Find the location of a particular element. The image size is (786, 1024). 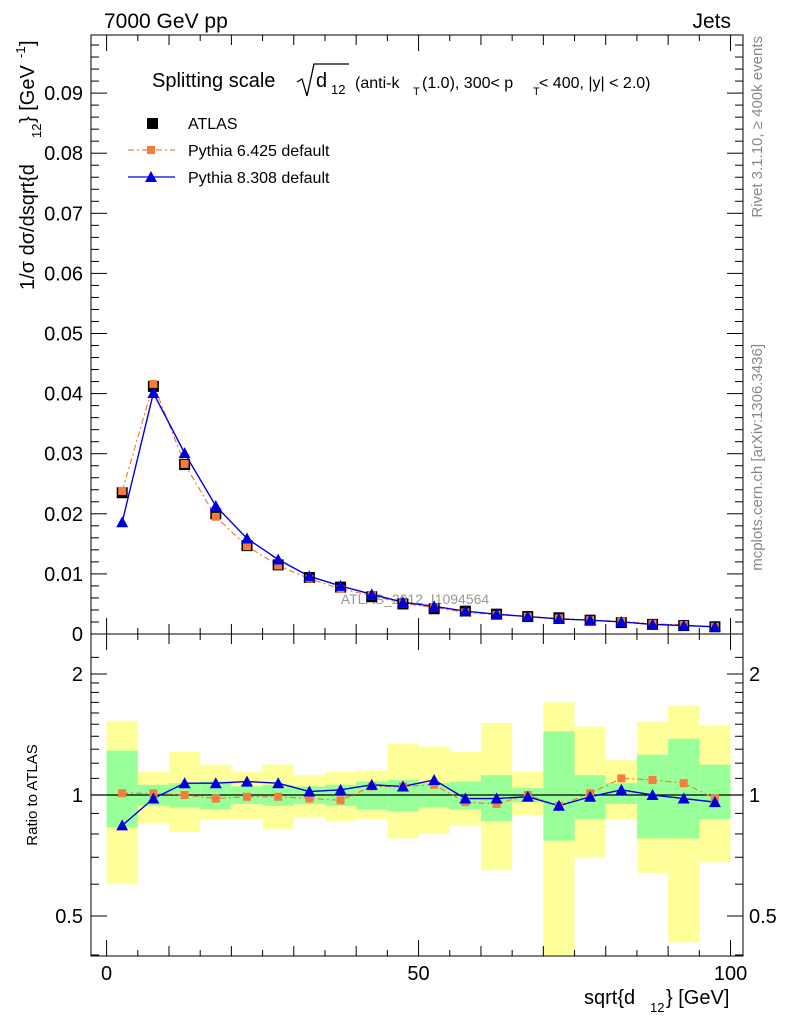

x-axis-label: sqrt{d 12 } [GeV] is located at coordinates (656, 1001).